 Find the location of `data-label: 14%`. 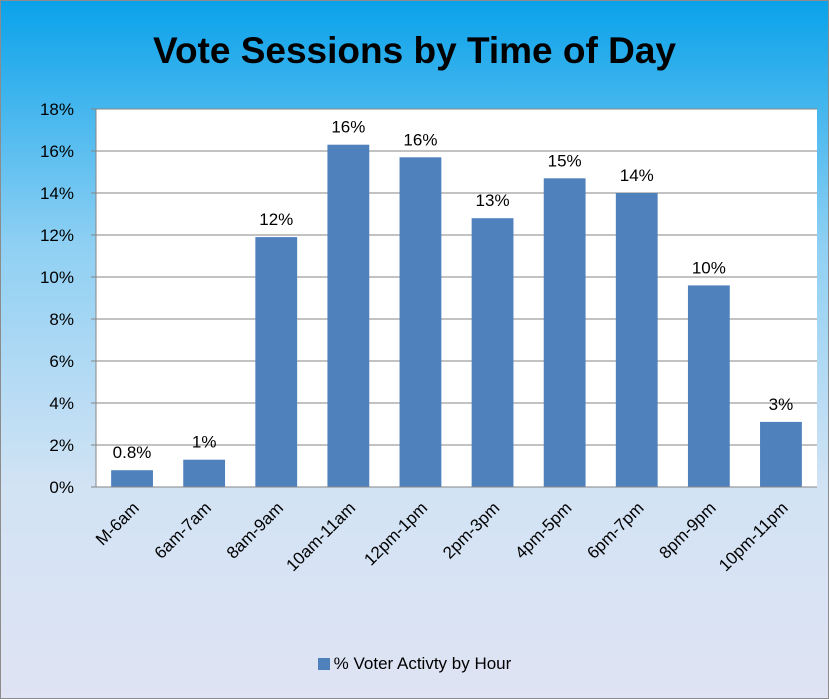

data-label: 14% is located at coordinates (637, 175).